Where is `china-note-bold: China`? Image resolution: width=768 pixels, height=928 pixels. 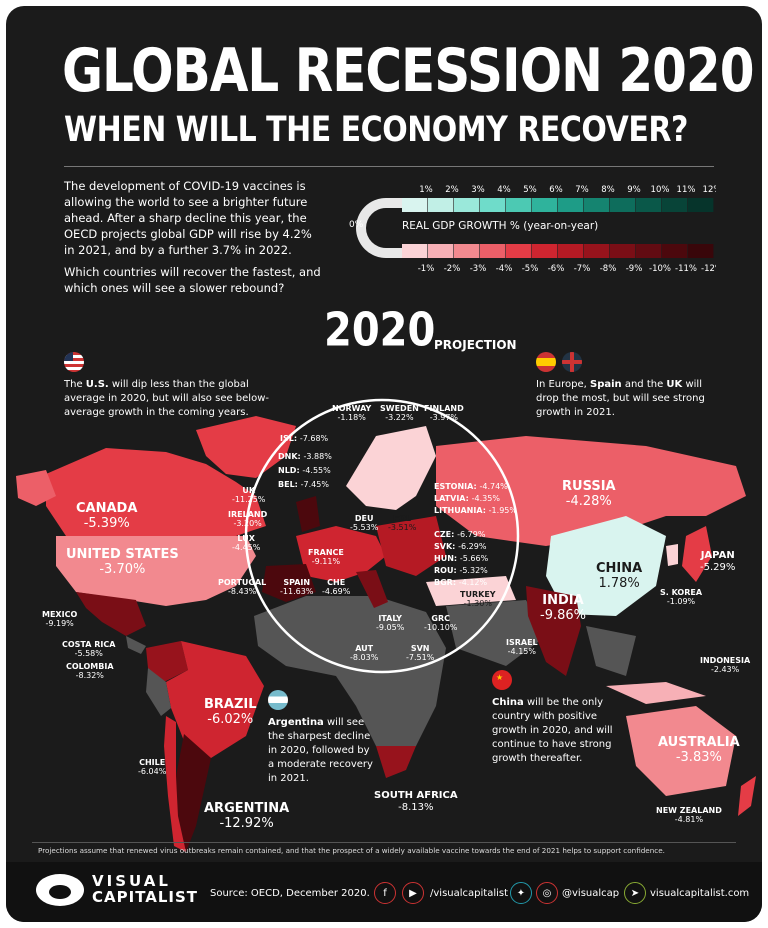 china-note-bold: China is located at coordinates (508, 702).